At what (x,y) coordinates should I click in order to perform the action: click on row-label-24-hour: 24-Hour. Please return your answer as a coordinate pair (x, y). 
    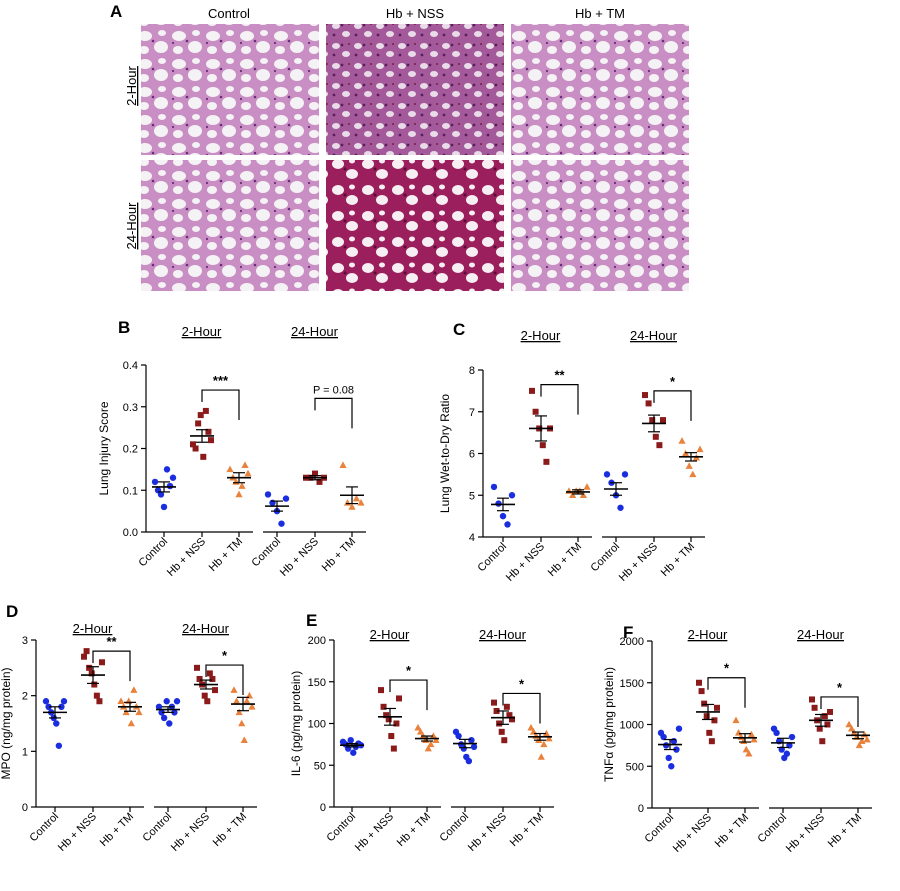
    Looking at the image, I should click on (131, 226).